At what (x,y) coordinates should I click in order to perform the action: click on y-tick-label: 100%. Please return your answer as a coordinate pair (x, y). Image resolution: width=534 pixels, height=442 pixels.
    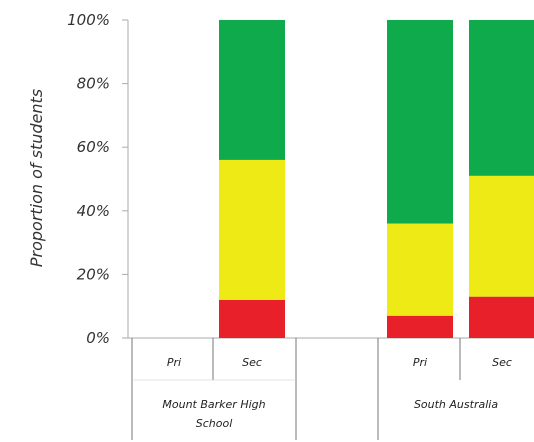
    Looking at the image, I should click on (88, 20).